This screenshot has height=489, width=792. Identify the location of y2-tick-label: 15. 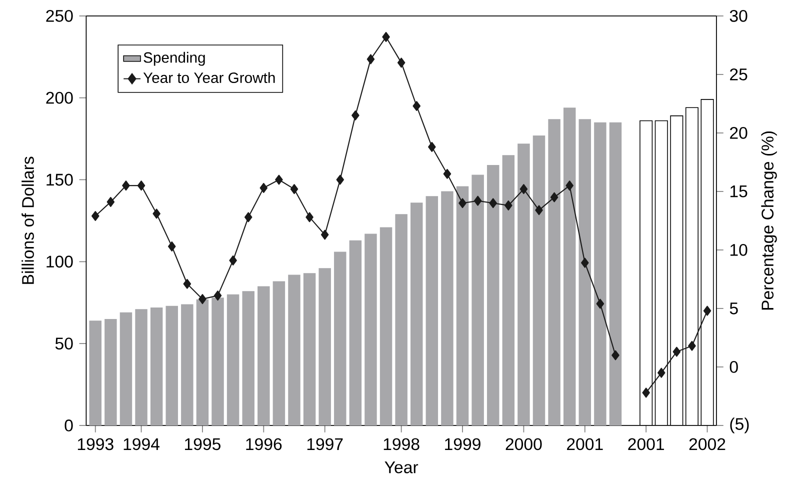
(739, 192).